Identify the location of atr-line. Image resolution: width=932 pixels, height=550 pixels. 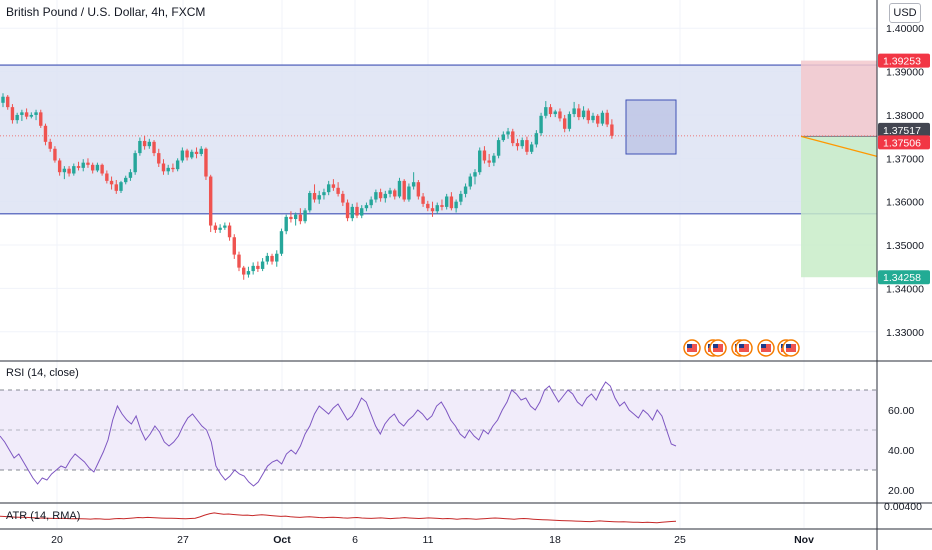
(338, 518).